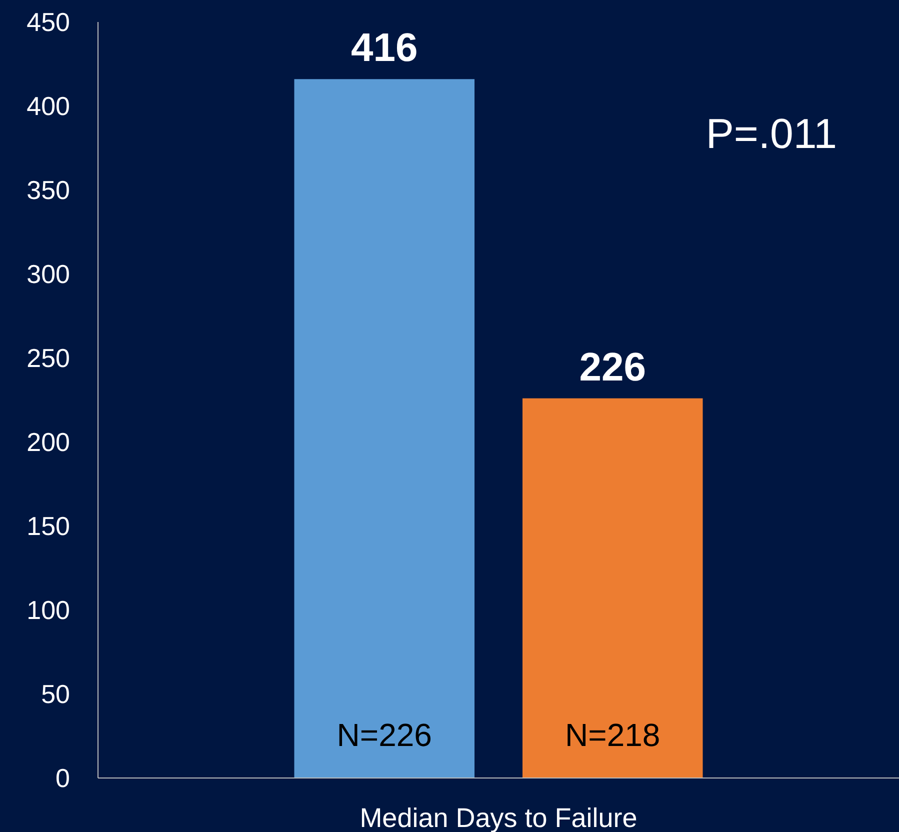 This screenshot has width=899, height=832. What do you see at coordinates (48, 190) in the screenshot?
I see `y-tick-label: 350` at bounding box center [48, 190].